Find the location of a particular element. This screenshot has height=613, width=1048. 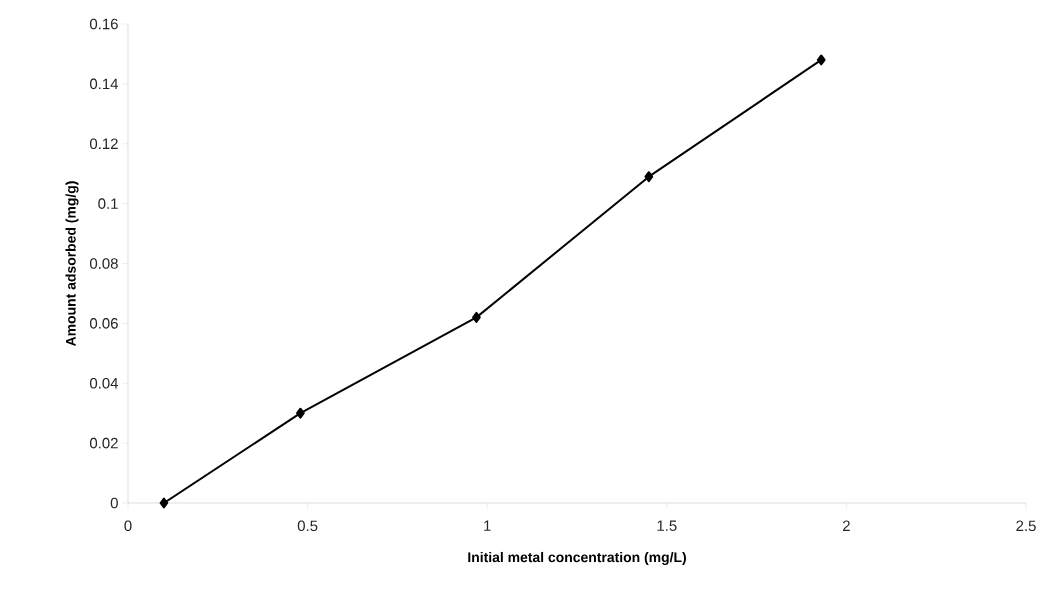

y-tick-label: 0.06 is located at coordinates (103, 323).